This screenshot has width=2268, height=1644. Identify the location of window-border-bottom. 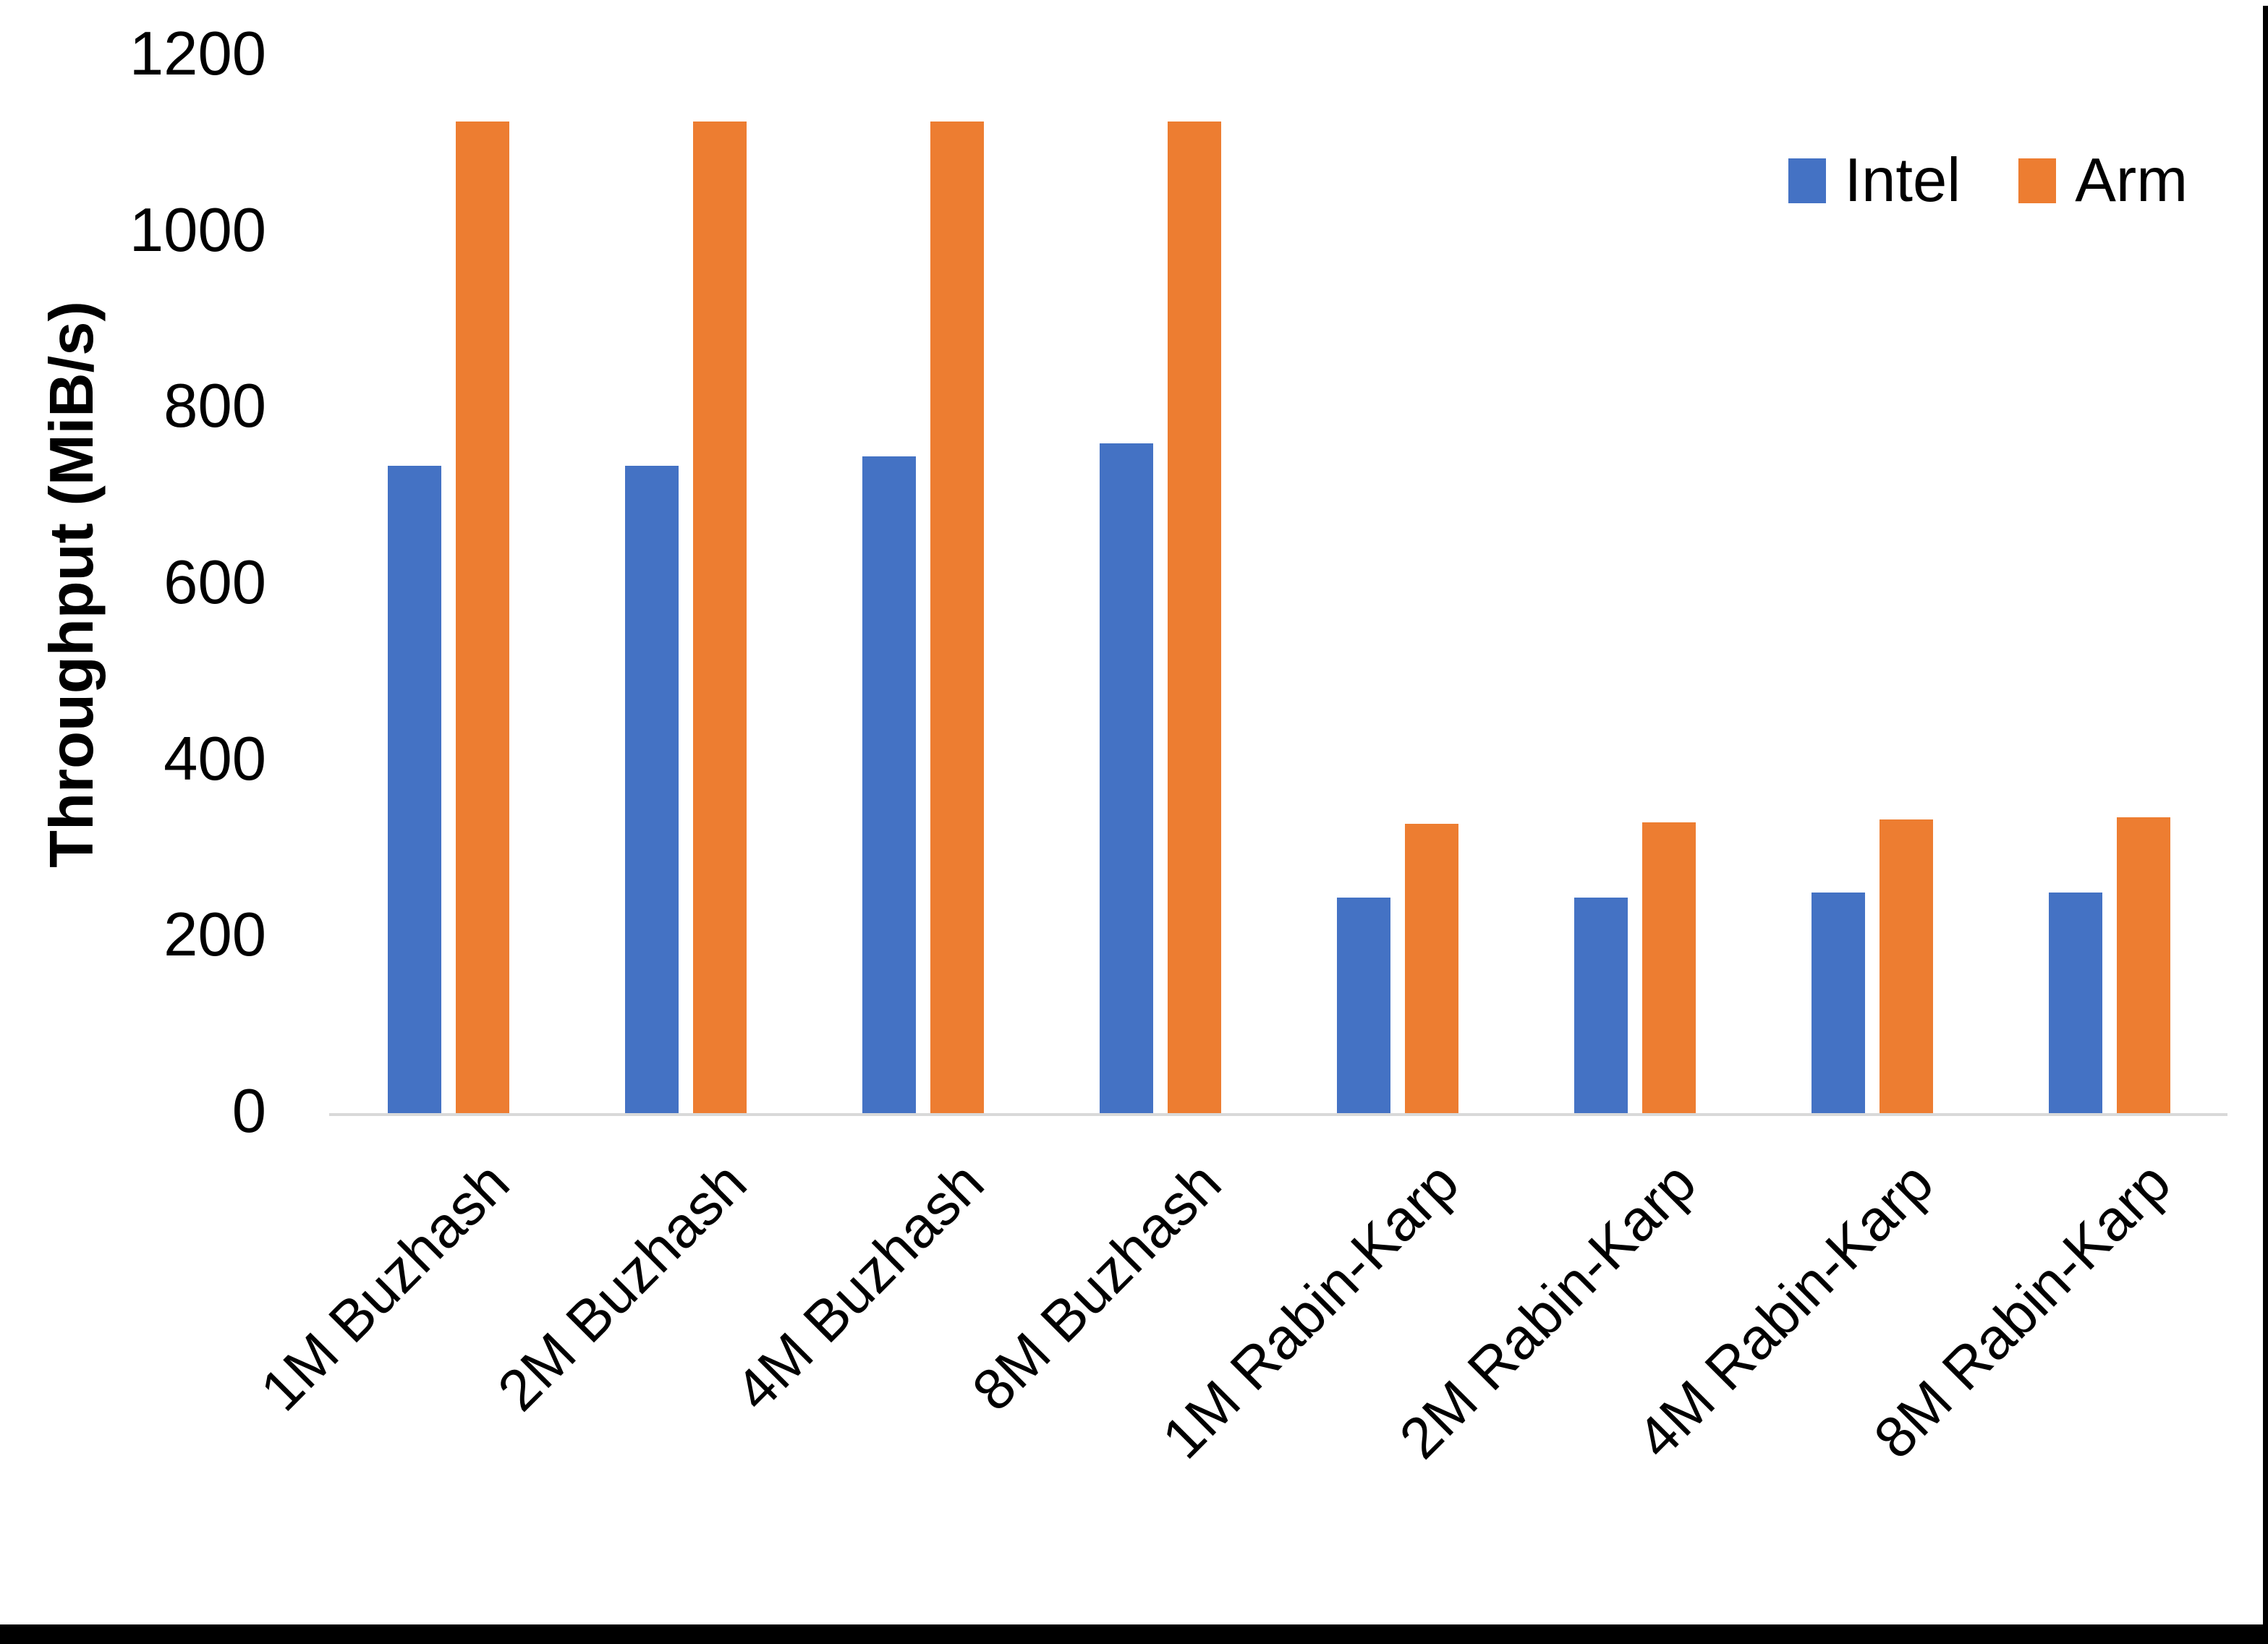
(1134, 1634).